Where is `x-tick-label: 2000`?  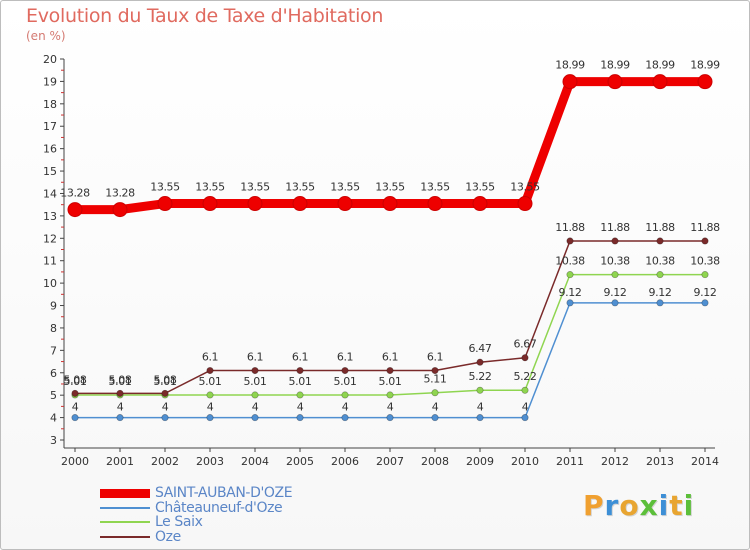
x-tick-label: 2000 is located at coordinates (75, 461).